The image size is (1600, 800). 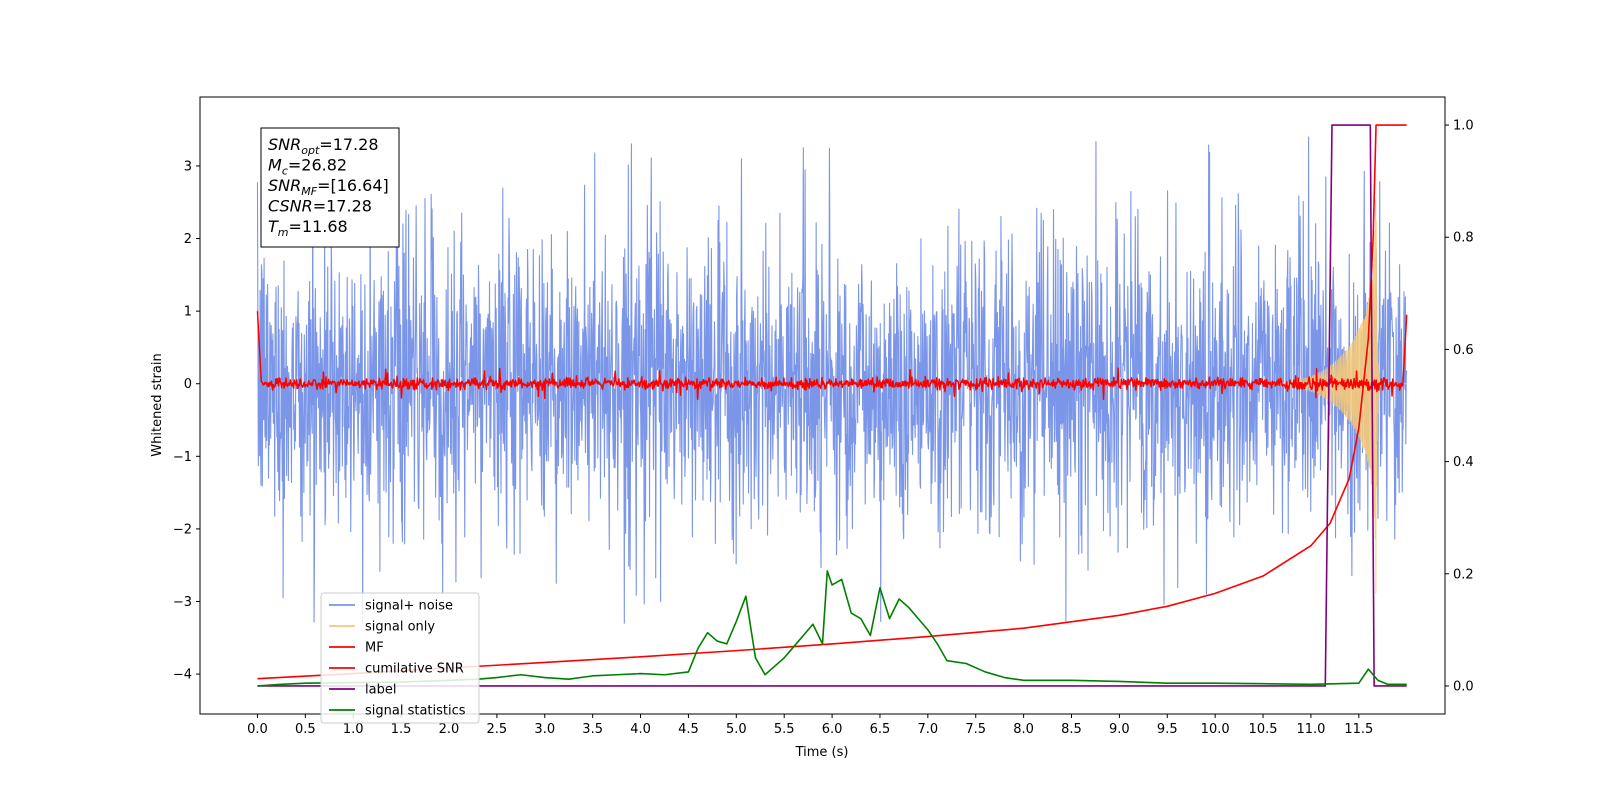 What do you see at coordinates (353, 729) in the screenshot?
I see `x-tick-label: 1.0` at bounding box center [353, 729].